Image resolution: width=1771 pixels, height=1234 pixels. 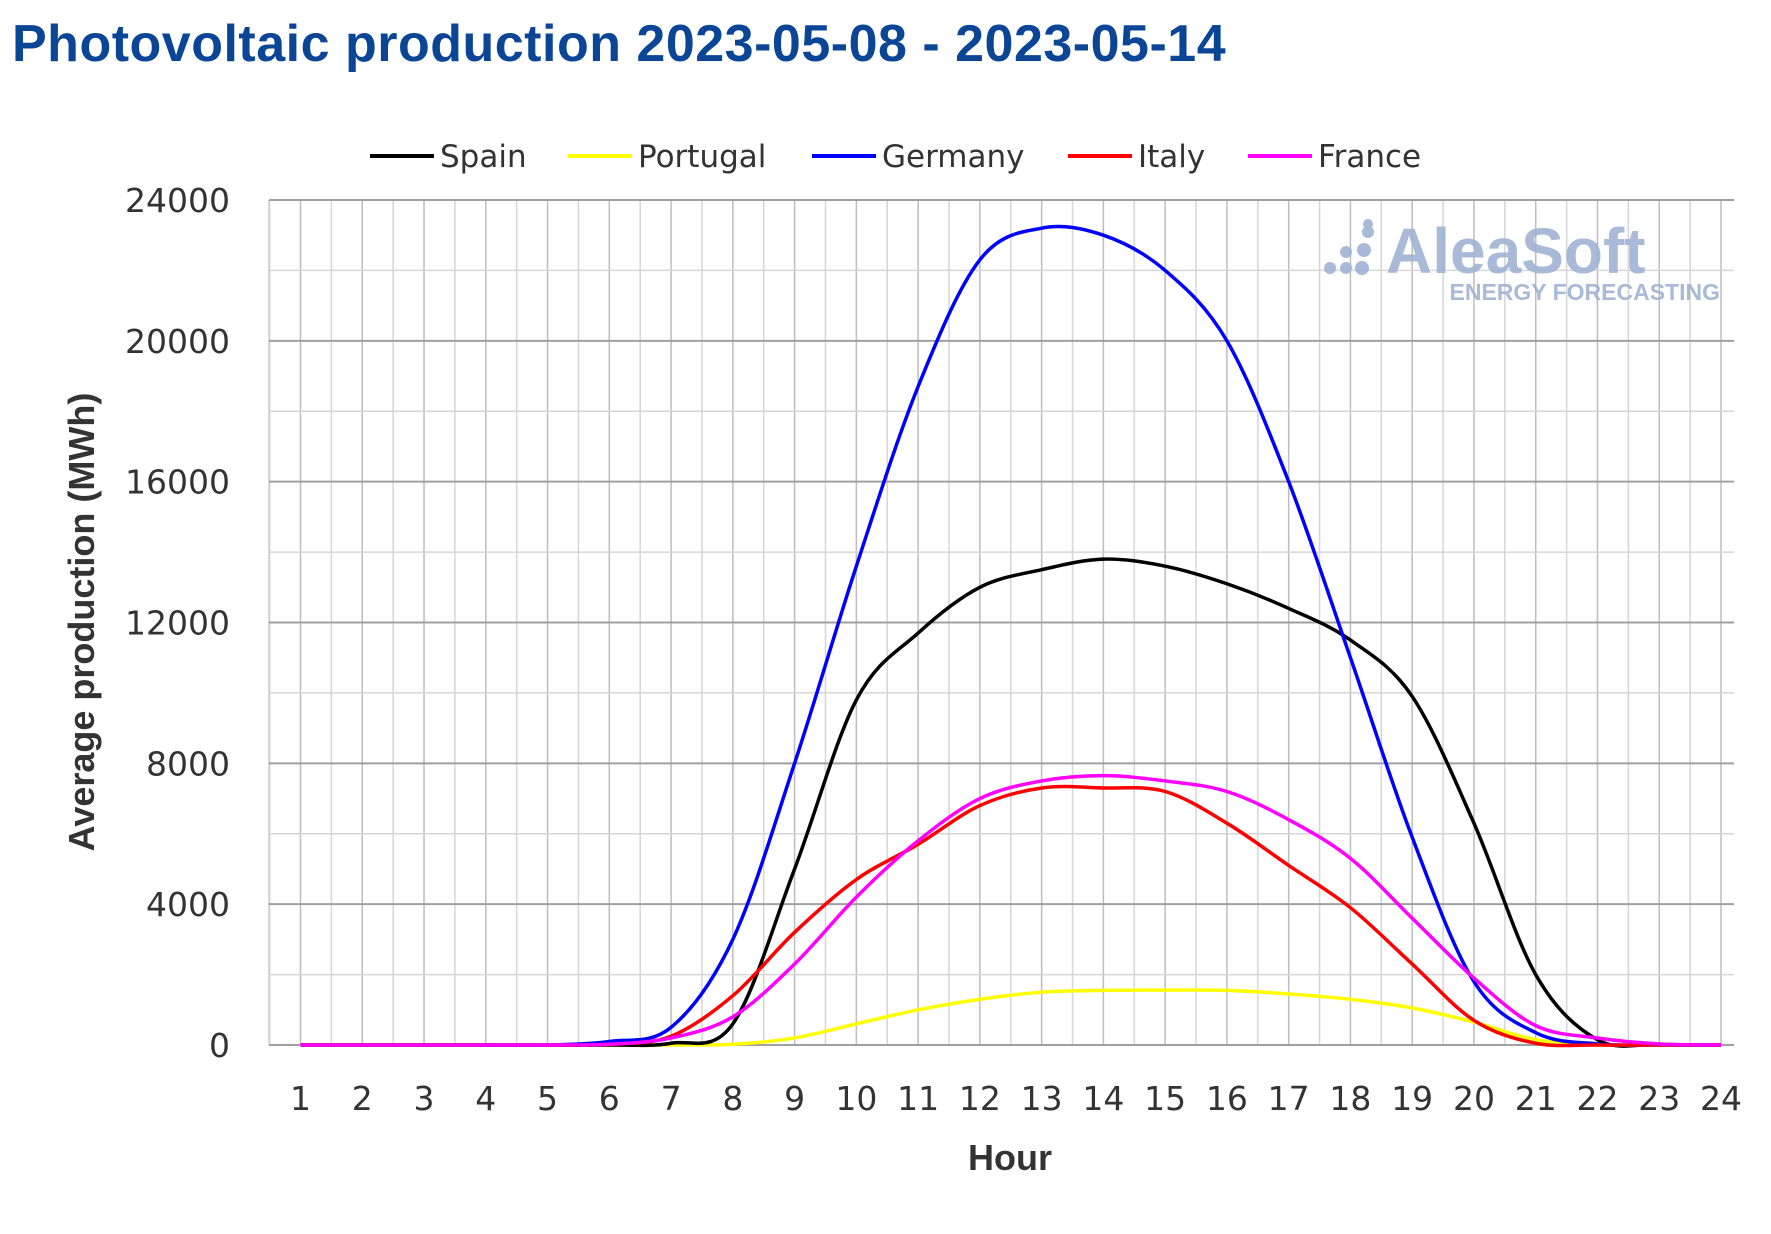 I want to click on x-axis-ticks: 1 2 3 4 5 6 7 8 9 10 11 12 13 14 15 16 17 18 19 20 21 22 23 24, so click(x=1016, y=1098).